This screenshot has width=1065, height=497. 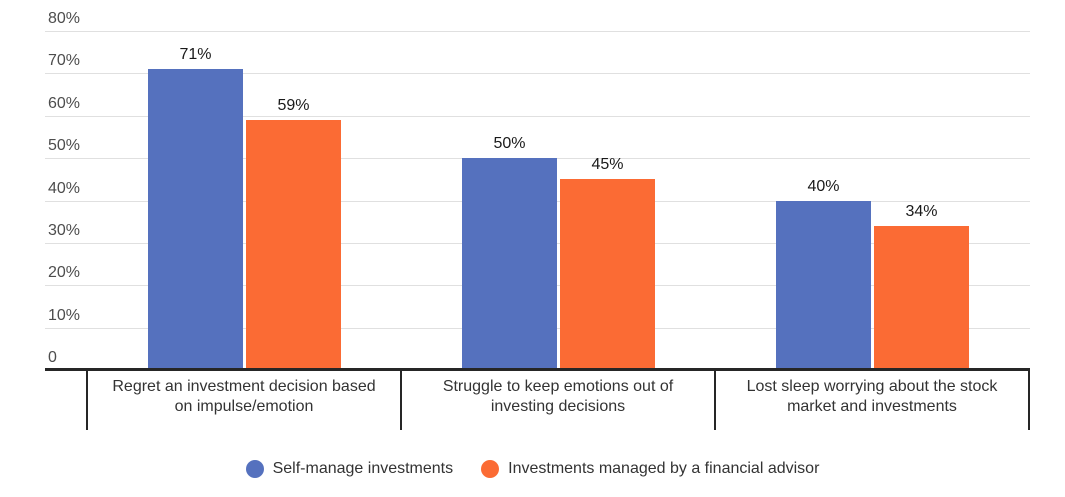 I want to click on y-axis-tick-label: 40%, so click(x=64, y=188).